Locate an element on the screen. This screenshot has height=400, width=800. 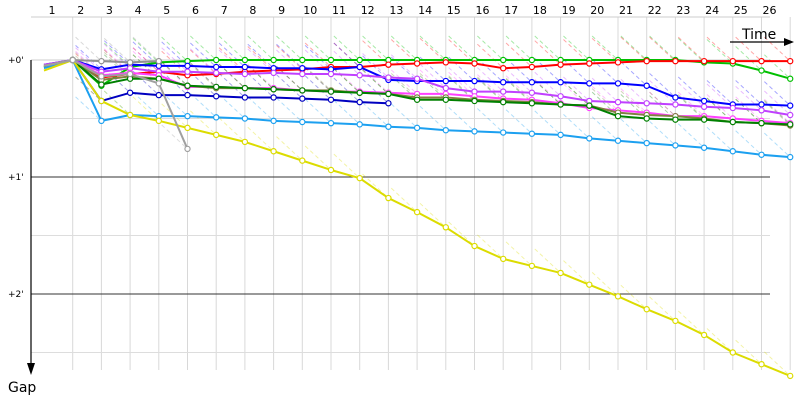
x-tick-label: 26 is located at coordinates (770, 10).